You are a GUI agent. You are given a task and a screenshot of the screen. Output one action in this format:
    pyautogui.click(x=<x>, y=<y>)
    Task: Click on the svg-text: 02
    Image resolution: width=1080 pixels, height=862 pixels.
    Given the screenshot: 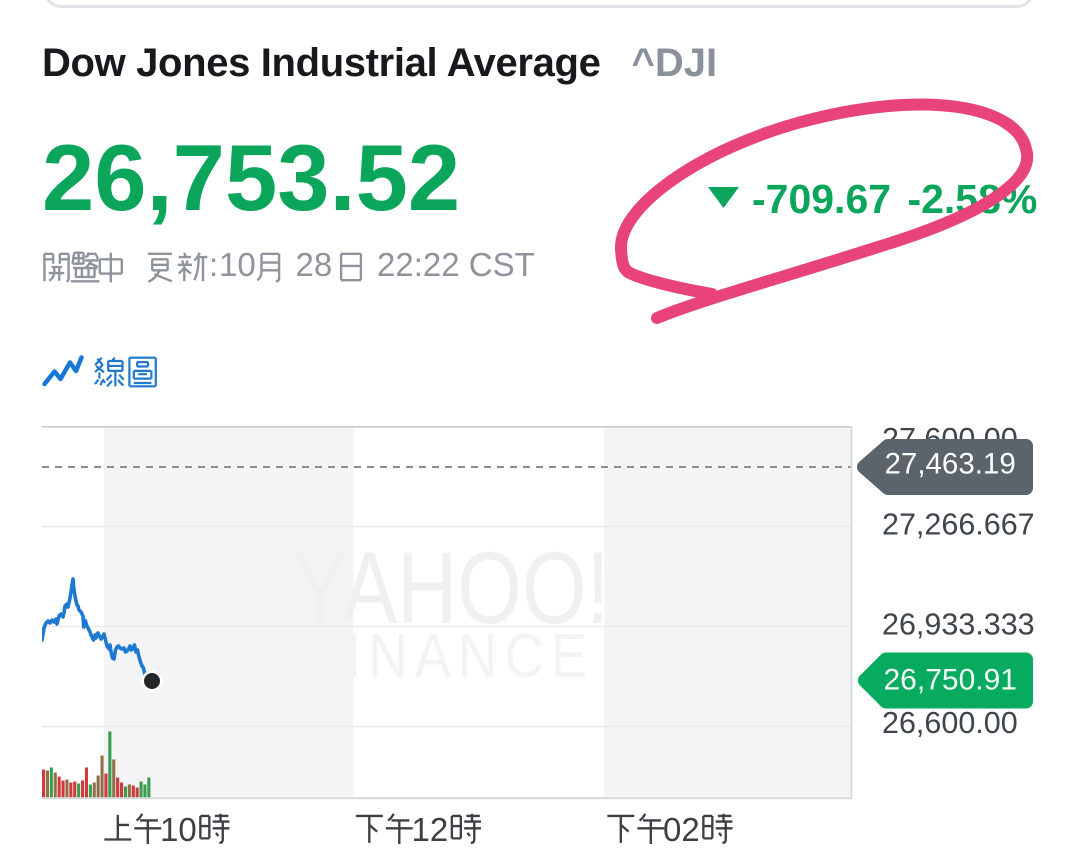 What is the action you would take?
    pyautogui.click(x=681, y=829)
    